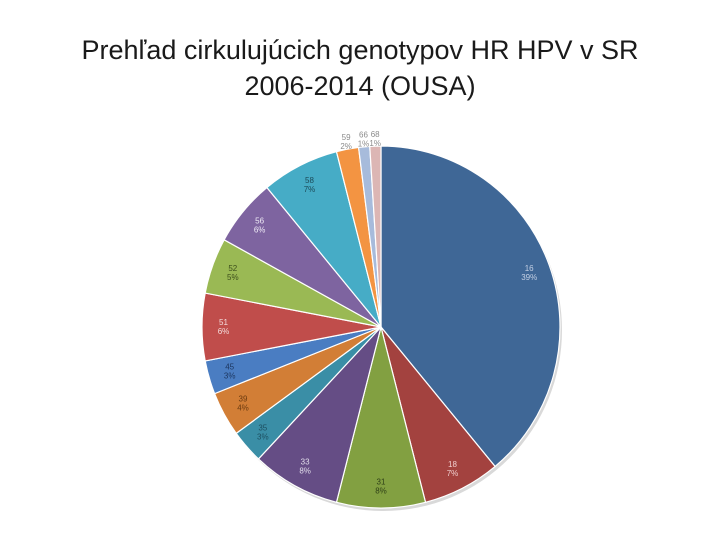  Describe the element at coordinates (230, 371) in the screenshot. I see `slice-label-45: 45 3%` at that location.